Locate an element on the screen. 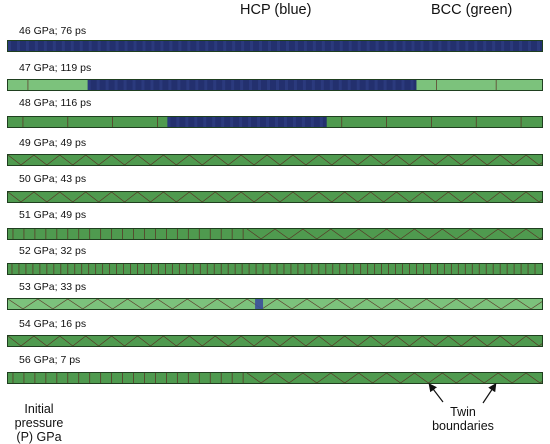 The image size is (550, 444). row-label-52: 52 GPa; 32 ps is located at coordinates (53, 251).